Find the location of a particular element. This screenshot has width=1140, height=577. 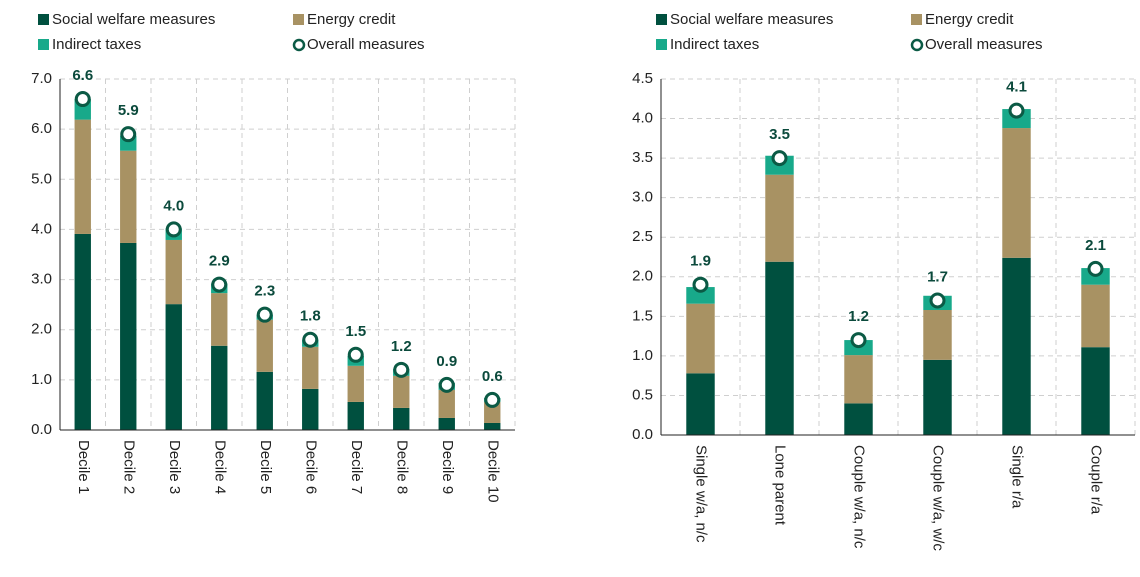

y-tick-label: 6.0 is located at coordinates (41, 128).